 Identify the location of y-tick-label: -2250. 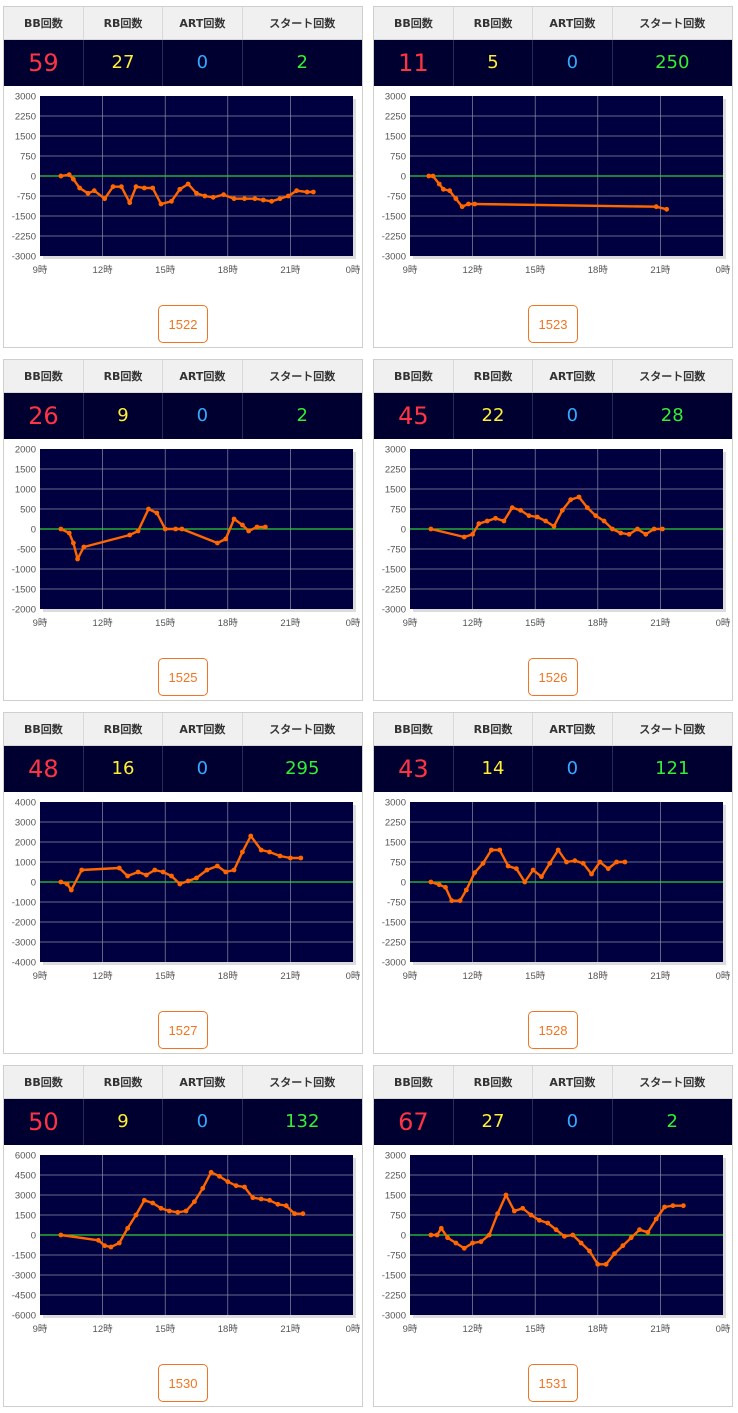
(394, 943).